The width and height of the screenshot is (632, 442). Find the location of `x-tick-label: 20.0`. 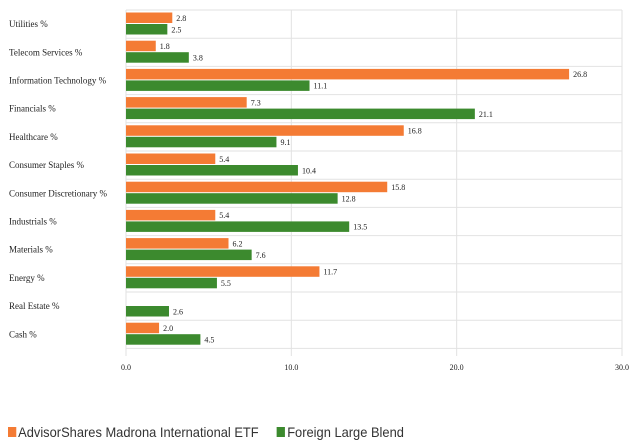

x-tick-label: 20.0 is located at coordinates (457, 367).